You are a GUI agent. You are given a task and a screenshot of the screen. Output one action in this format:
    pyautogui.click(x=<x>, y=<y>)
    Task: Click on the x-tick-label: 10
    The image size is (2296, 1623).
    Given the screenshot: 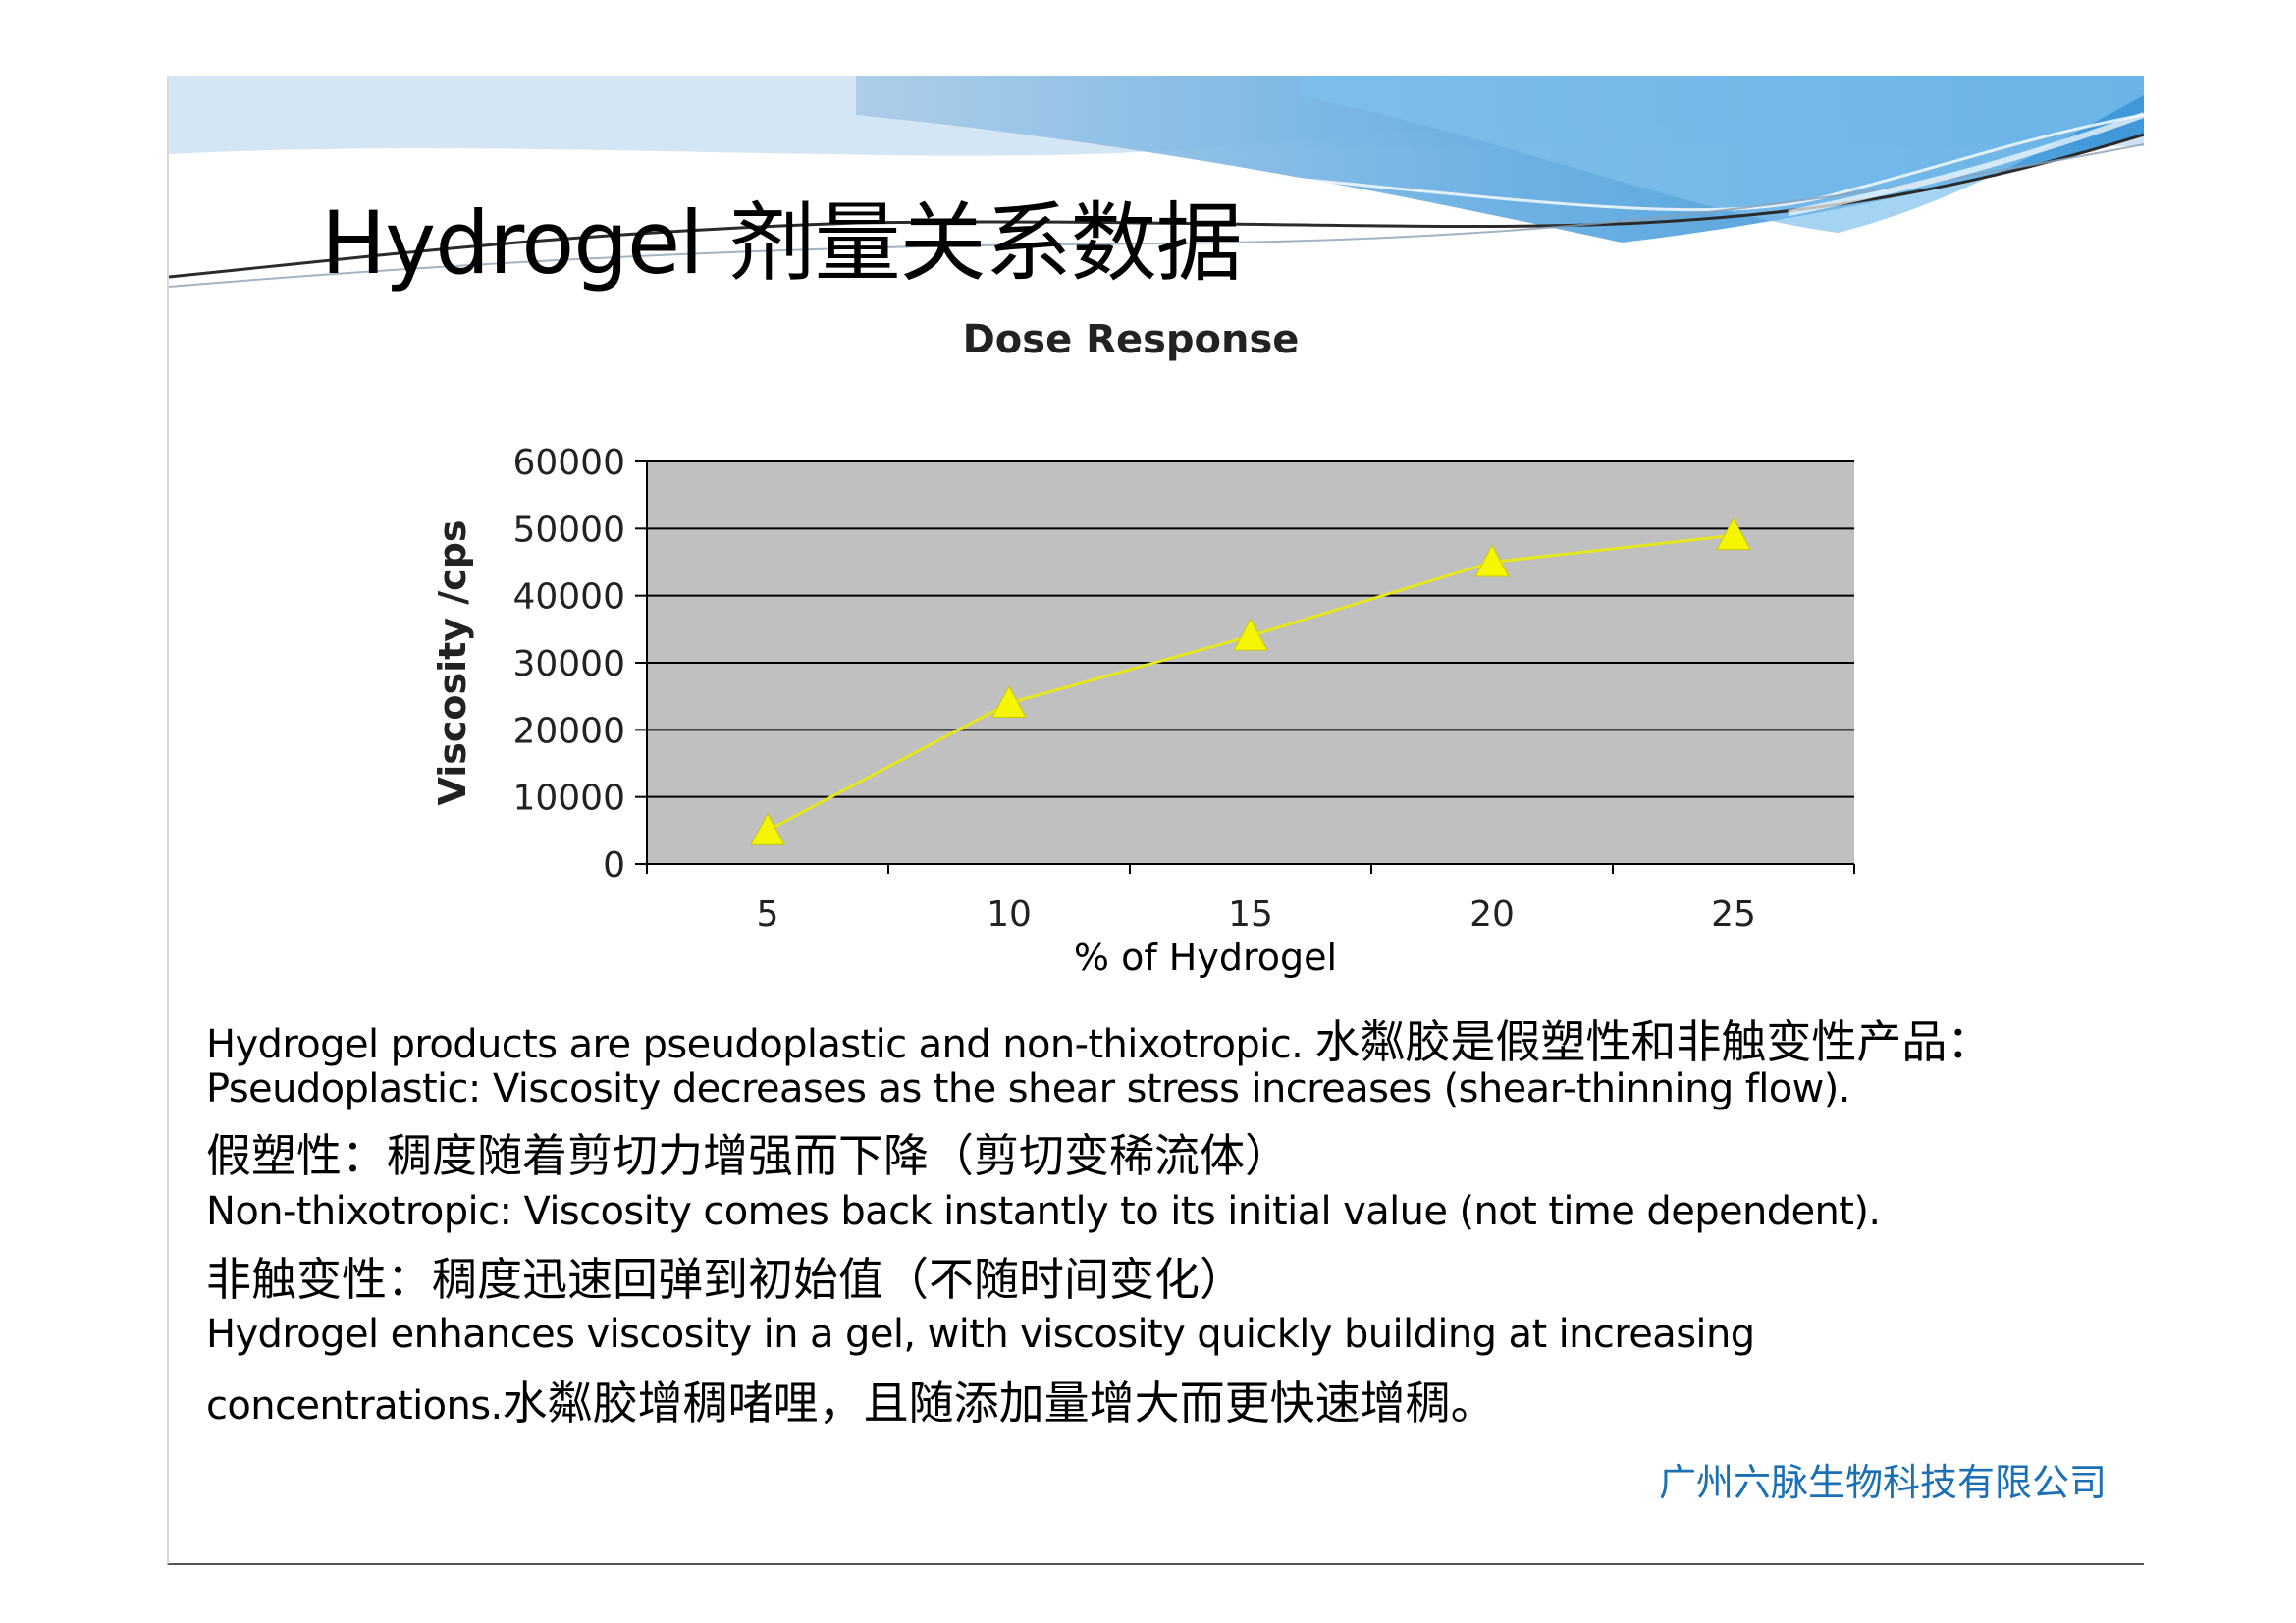 What is the action you would take?
    pyautogui.click(x=1009, y=914)
    